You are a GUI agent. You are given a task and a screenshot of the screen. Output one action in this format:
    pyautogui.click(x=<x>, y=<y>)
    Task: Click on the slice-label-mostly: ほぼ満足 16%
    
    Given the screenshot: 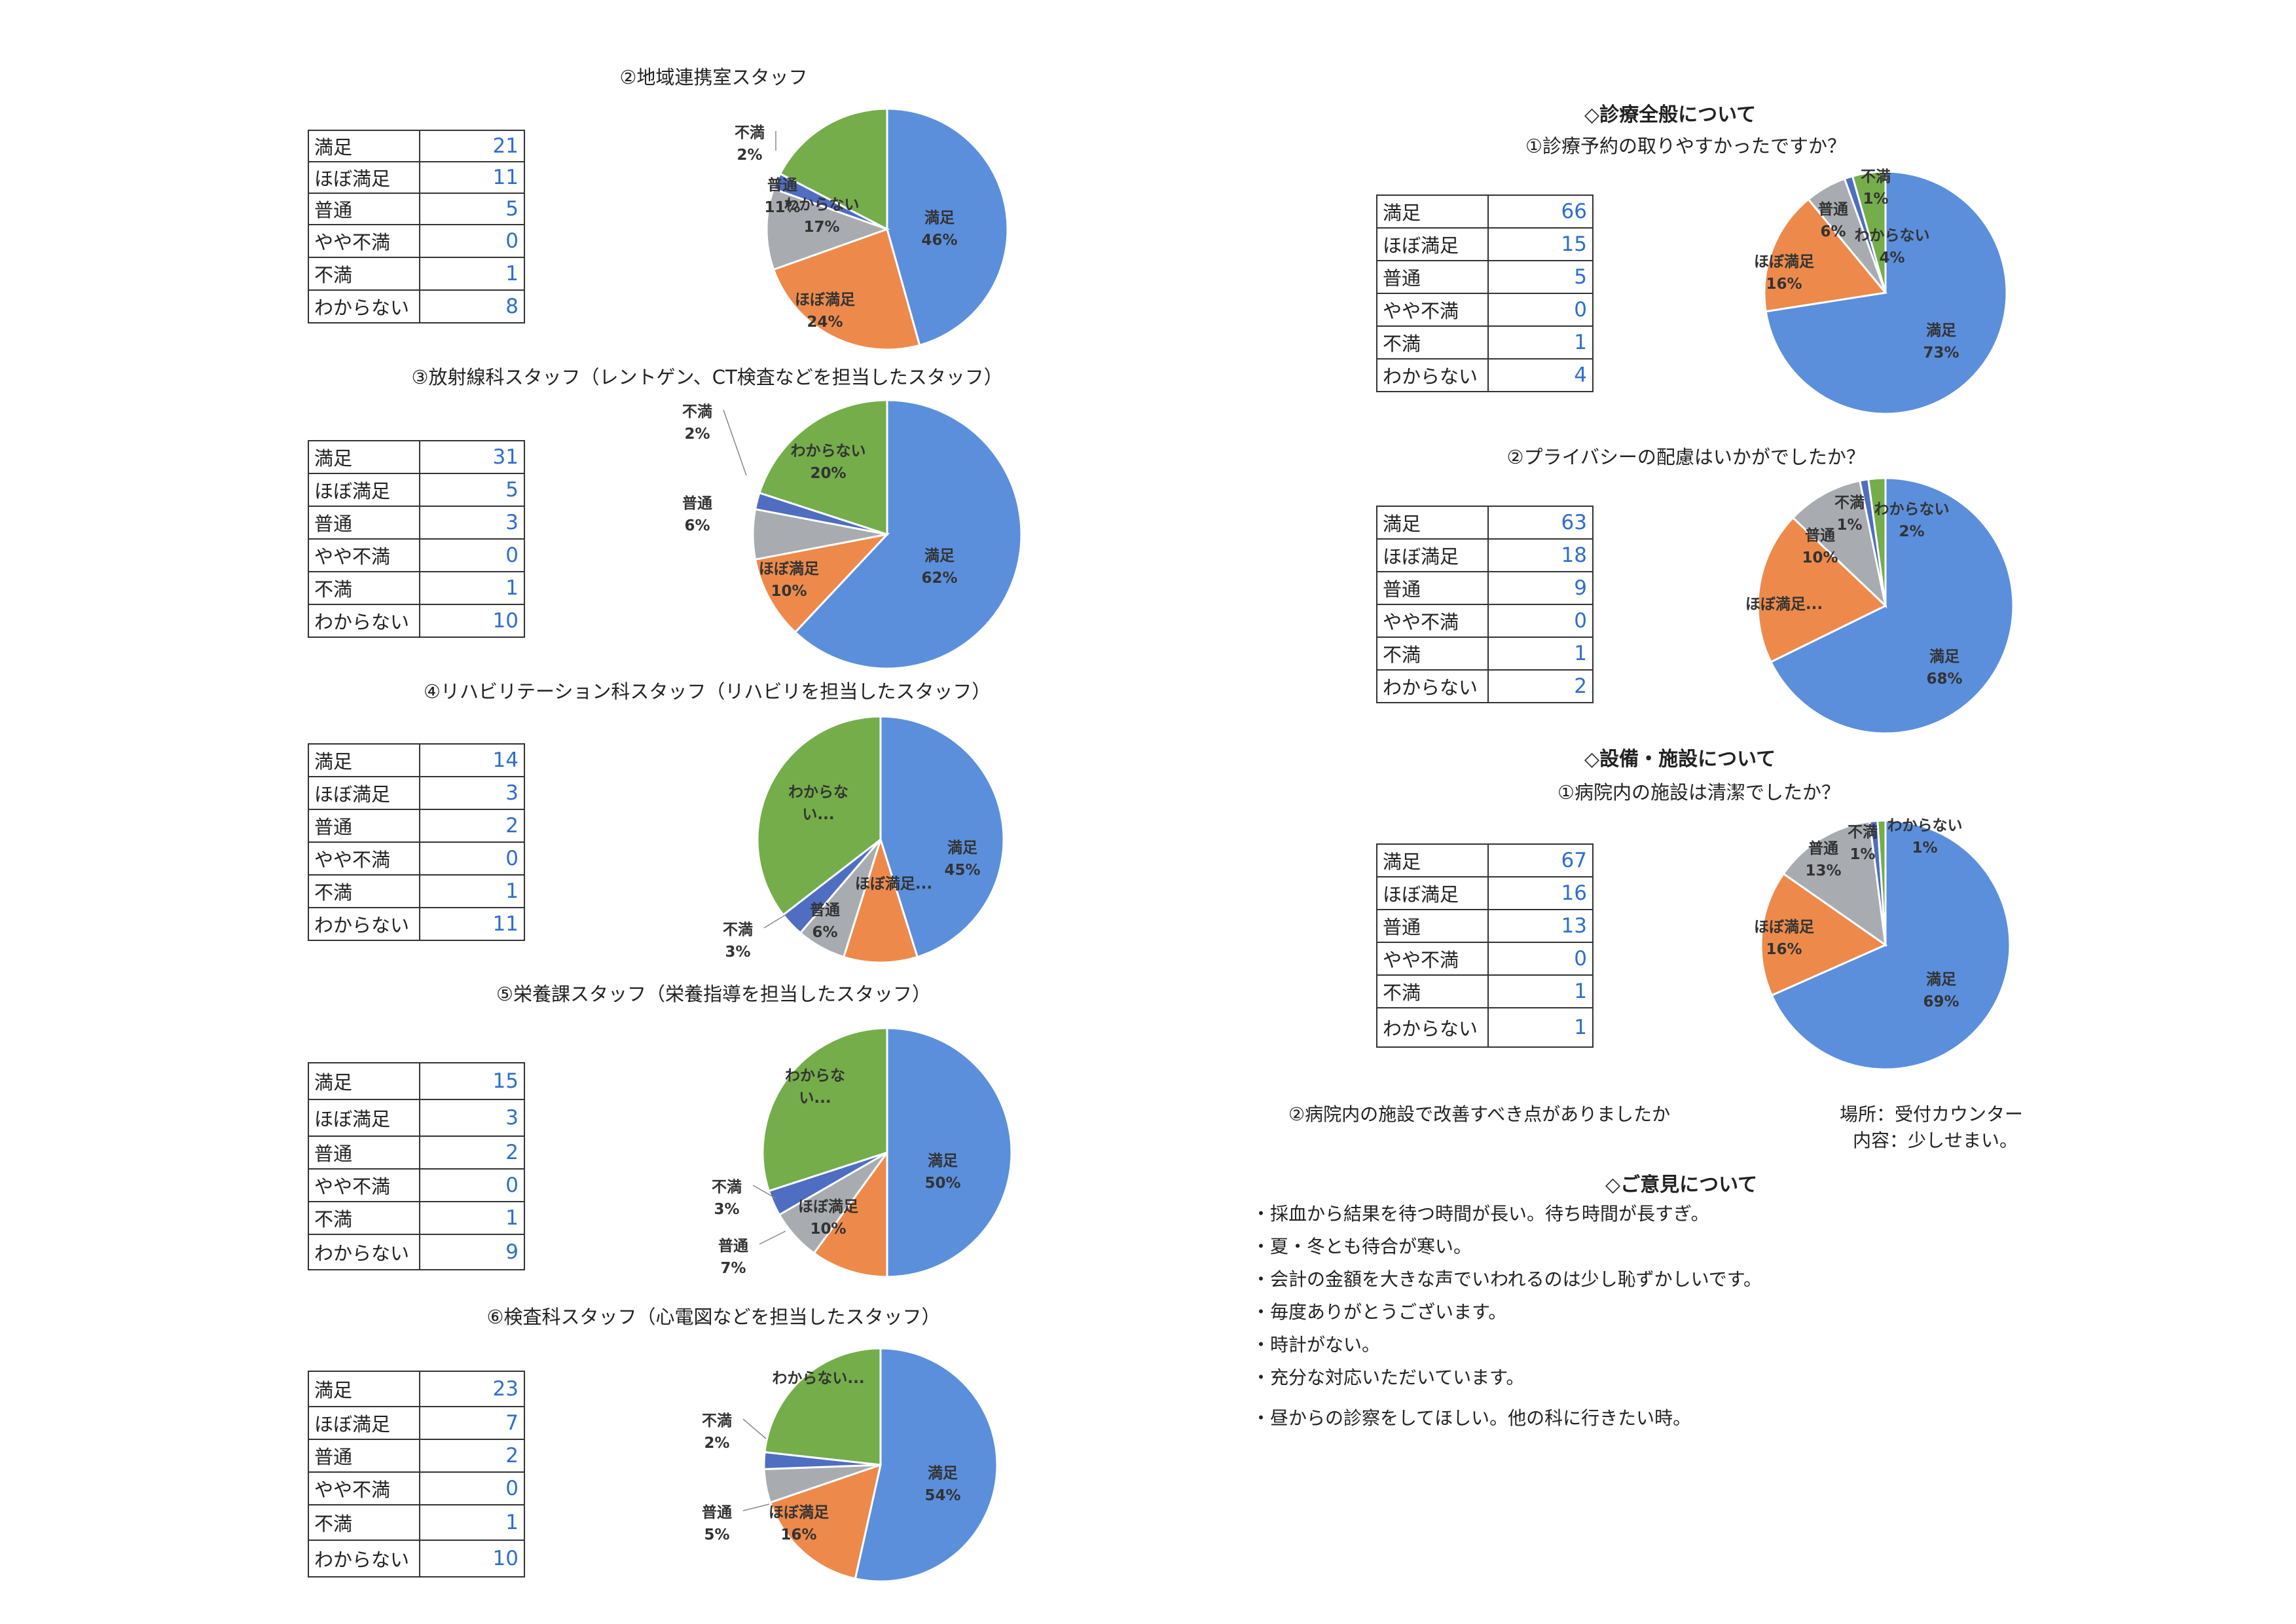 What is the action you would take?
    pyautogui.click(x=1784, y=938)
    